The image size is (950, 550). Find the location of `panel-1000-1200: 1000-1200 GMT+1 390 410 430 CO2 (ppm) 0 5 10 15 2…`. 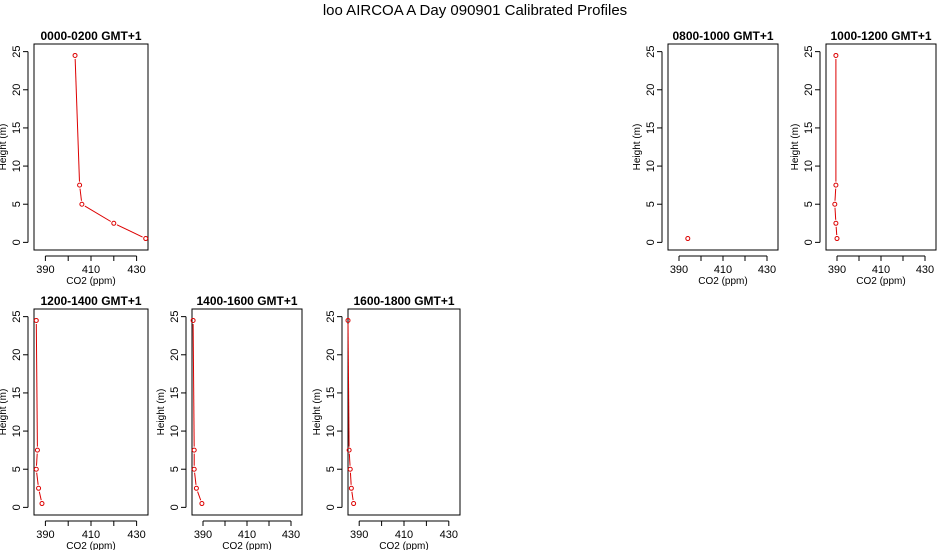

panel-1000-1200: 1000-1200 GMT+1 390 410 430 CO2 (ppm) 0 5 10 15 2… is located at coordinates (863, 158).